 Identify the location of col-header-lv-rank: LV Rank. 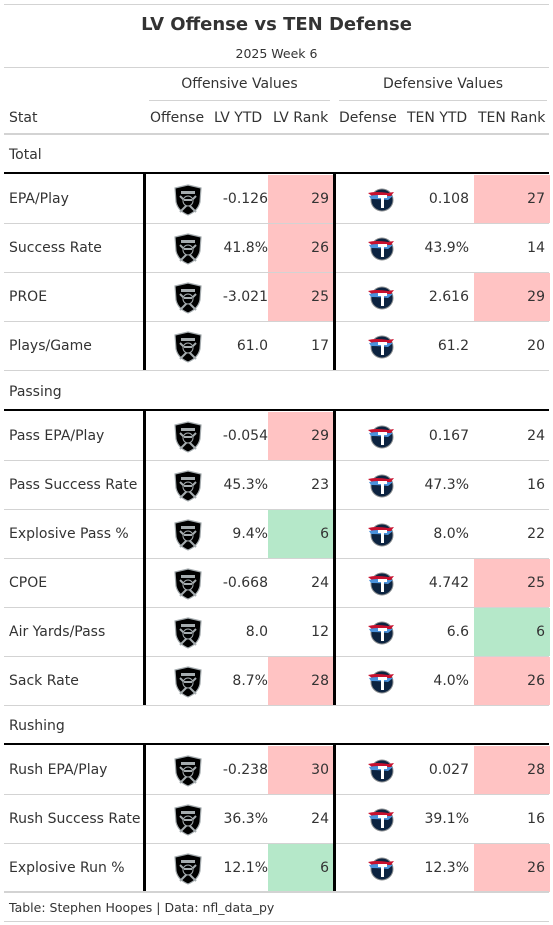
(301, 118).